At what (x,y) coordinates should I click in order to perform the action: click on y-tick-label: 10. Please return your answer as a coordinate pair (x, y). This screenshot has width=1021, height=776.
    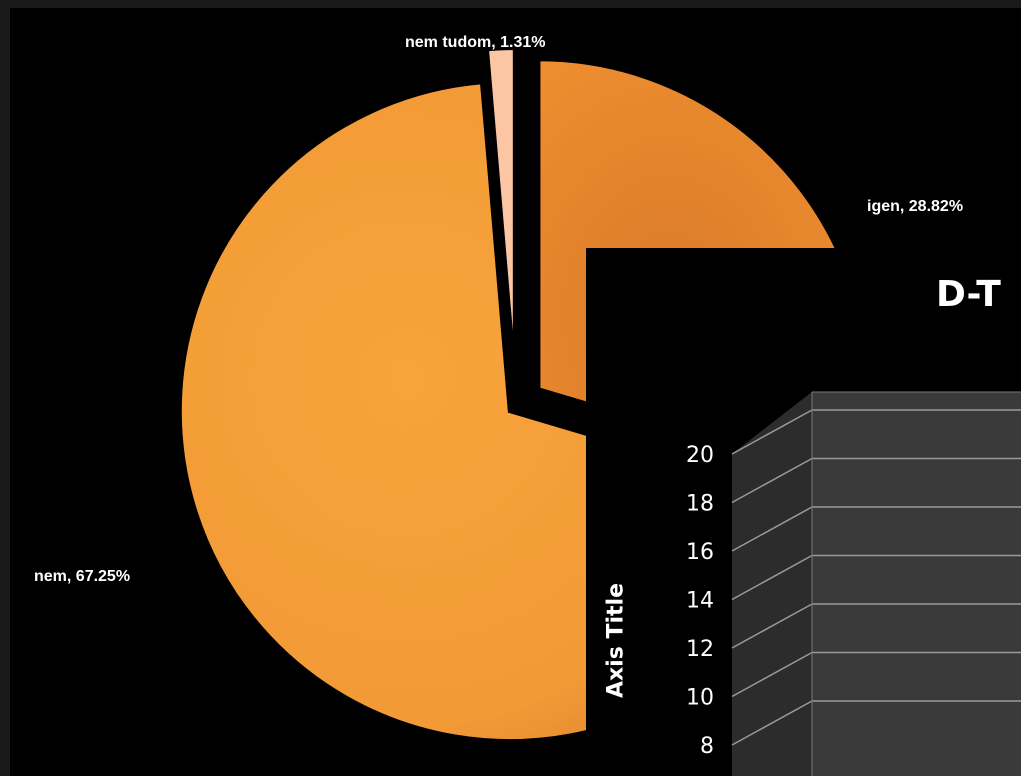
    Looking at the image, I should click on (700, 698).